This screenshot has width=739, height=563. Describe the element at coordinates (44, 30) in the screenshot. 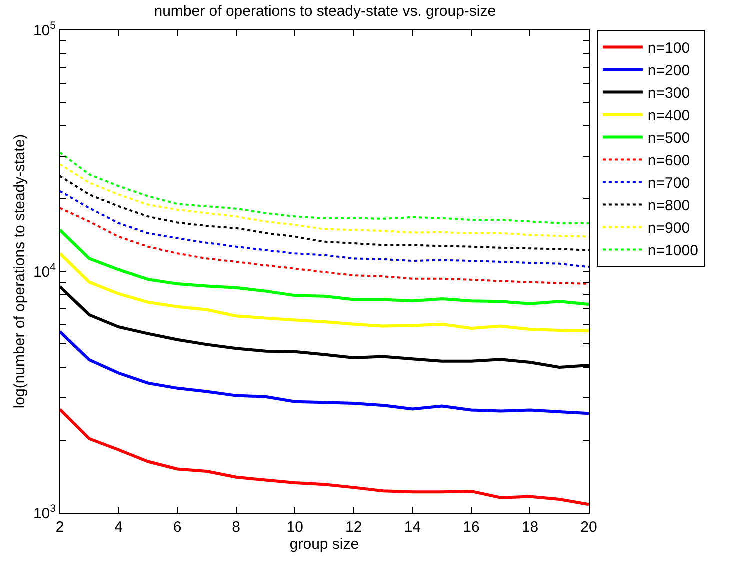

I see `y-tick-label: 10$^{5}$` at that location.